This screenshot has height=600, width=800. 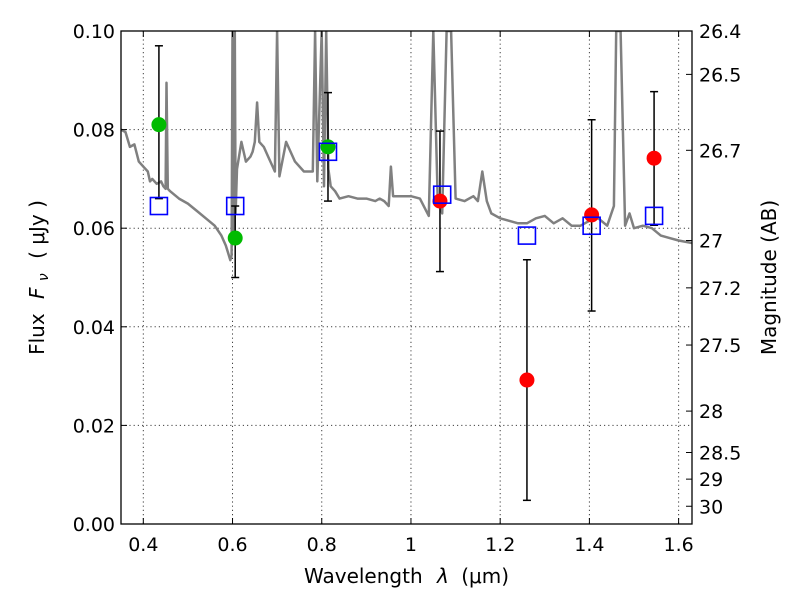 I want to click on magnitude-tick-label: 30, so click(x=711, y=507).